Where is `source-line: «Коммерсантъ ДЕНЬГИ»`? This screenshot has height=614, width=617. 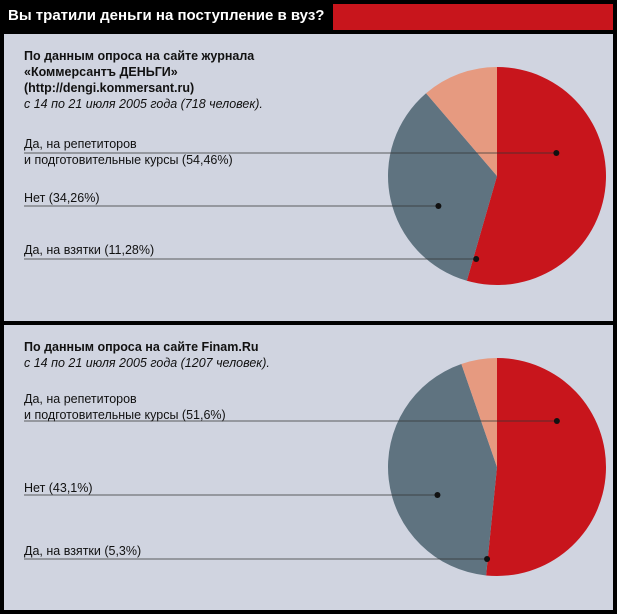
source-line: «Коммерсантъ ДЕНЬГИ» is located at coordinates (101, 72).